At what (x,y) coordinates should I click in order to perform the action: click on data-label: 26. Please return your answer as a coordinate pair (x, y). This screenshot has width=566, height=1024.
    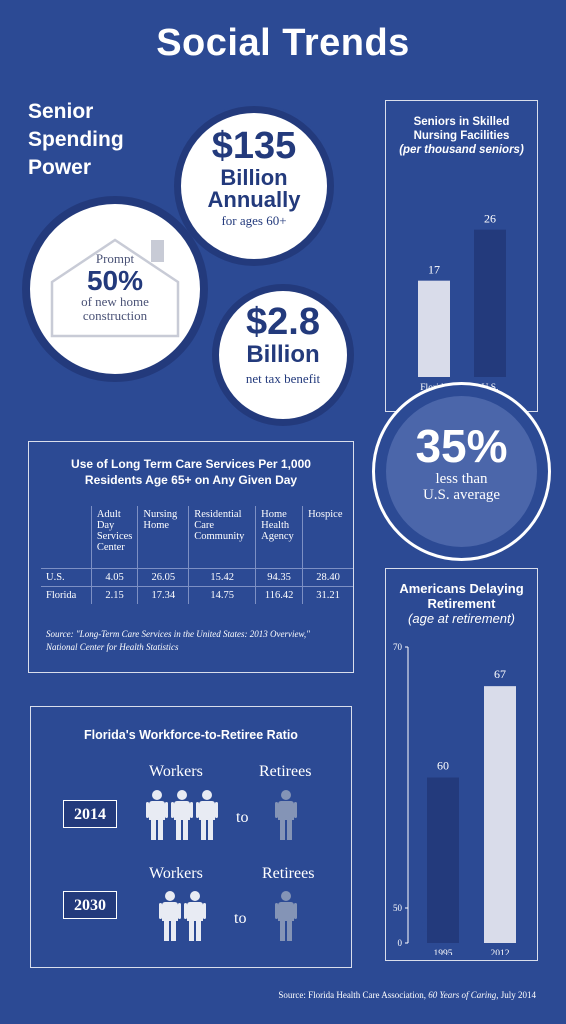
    Looking at the image, I should click on (490, 219).